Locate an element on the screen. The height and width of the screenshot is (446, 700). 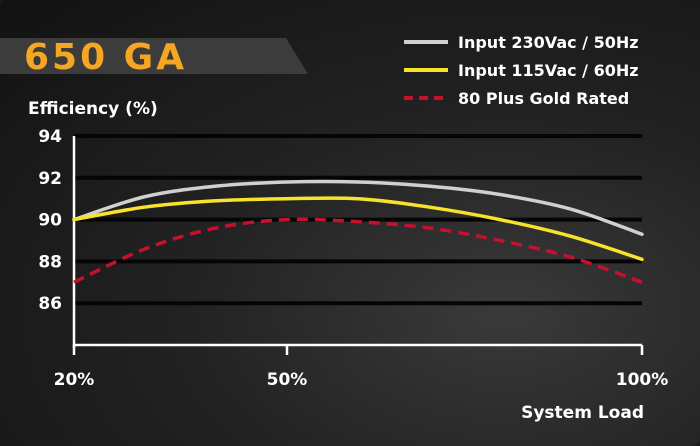
y-tick-label: 94 is located at coordinates (50, 137).